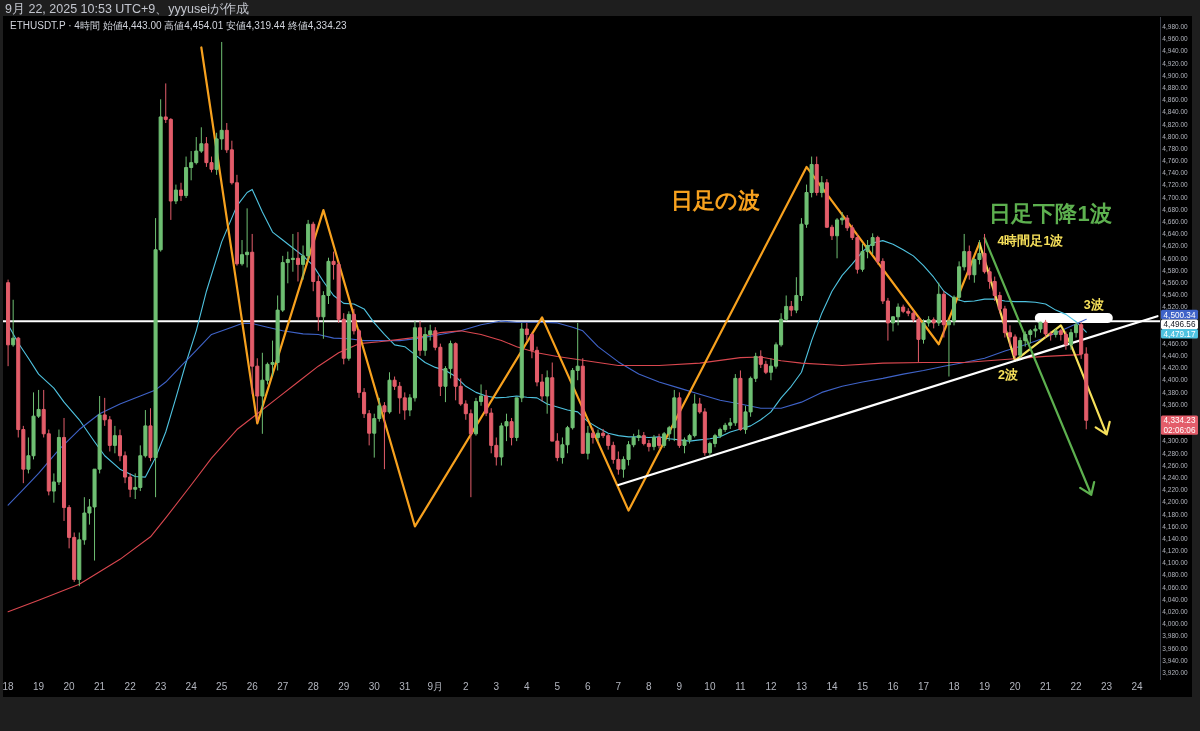  What do you see at coordinates (741, 686) in the screenshot?
I see `x-tick-label: 11` at bounding box center [741, 686].